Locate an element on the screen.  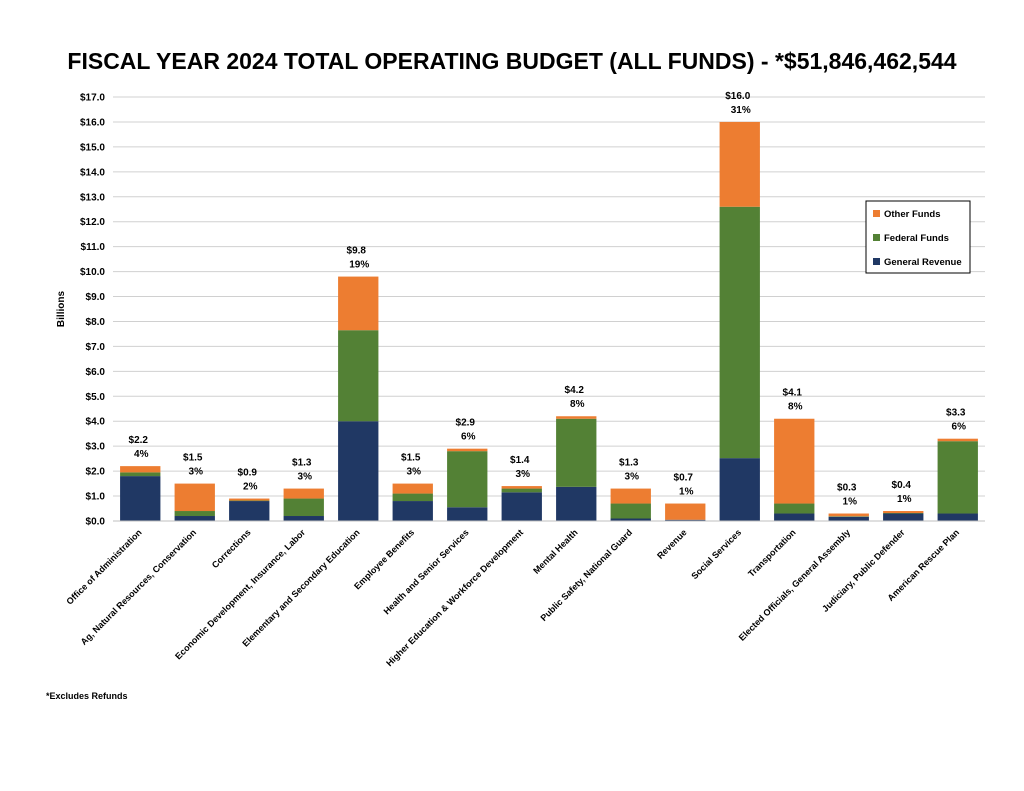
y-tick-label: $11.0 is located at coordinates (93, 247).